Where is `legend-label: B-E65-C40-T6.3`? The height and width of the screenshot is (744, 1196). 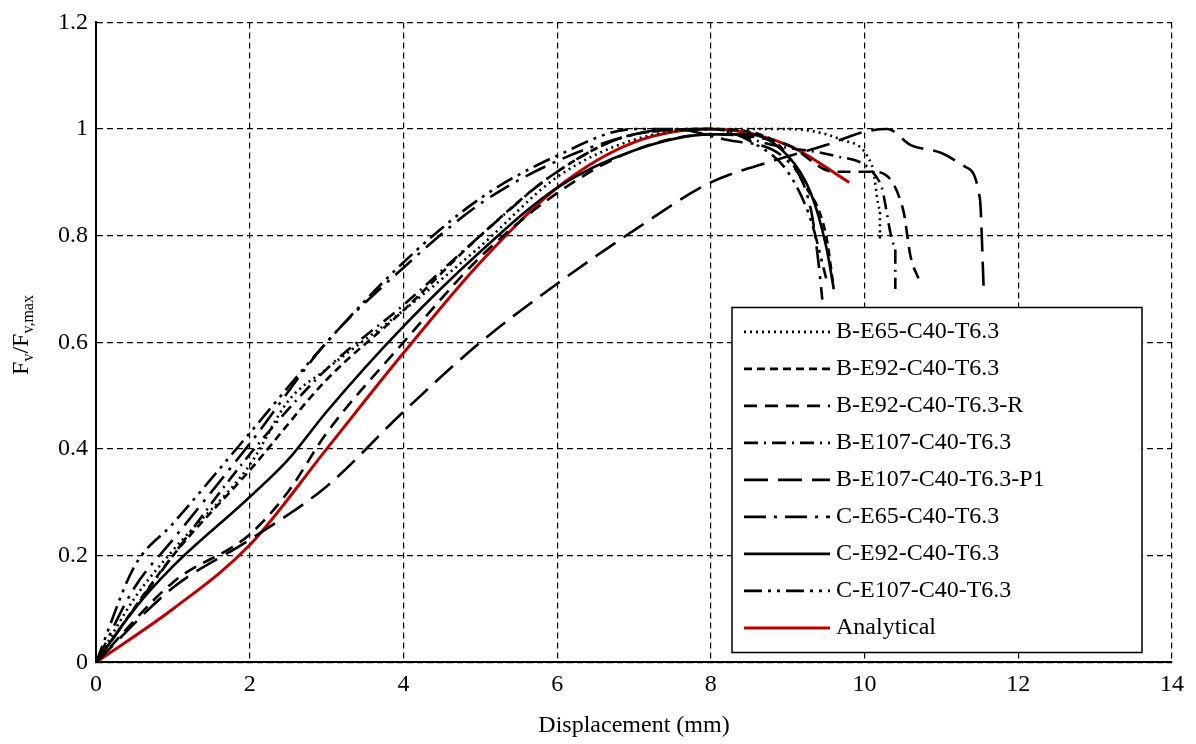 legend-label: B-E65-C40-T6.3 is located at coordinates (918, 330).